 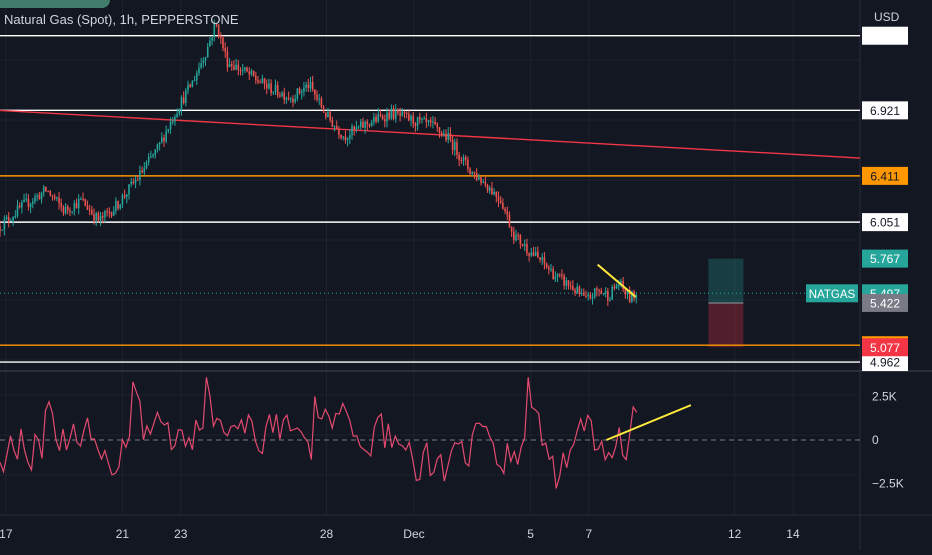 What do you see at coordinates (887, 17) in the screenshot?
I see `currency-label: USD` at bounding box center [887, 17].